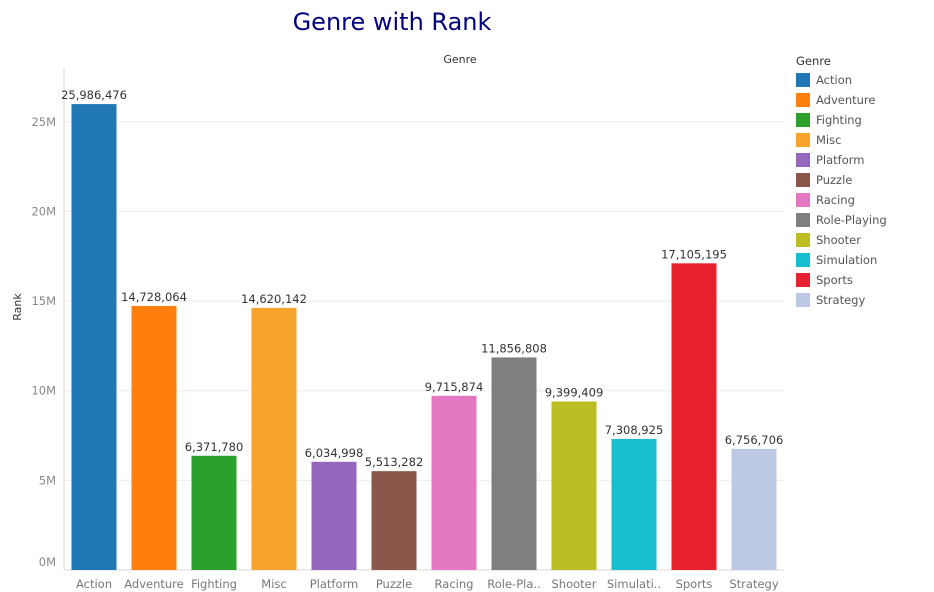 This screenshot has height=592, width=934. What do you see at coordinates (154, 437) in the screenshot?
I see `bar-adventure` at bounding box center [154, 437].